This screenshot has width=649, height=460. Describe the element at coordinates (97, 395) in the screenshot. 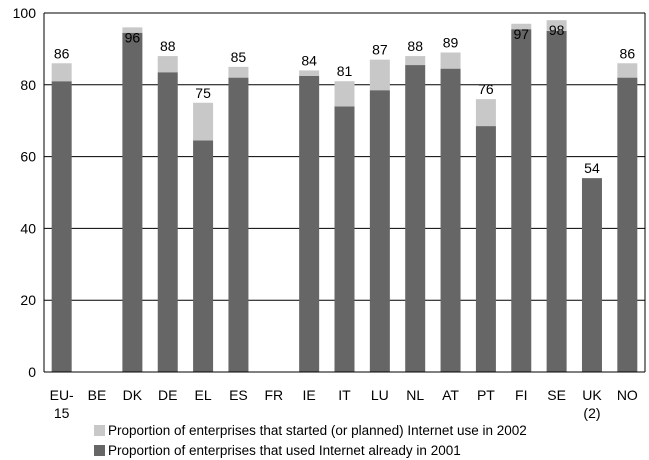

I see `x-category-label: BE` at that location.